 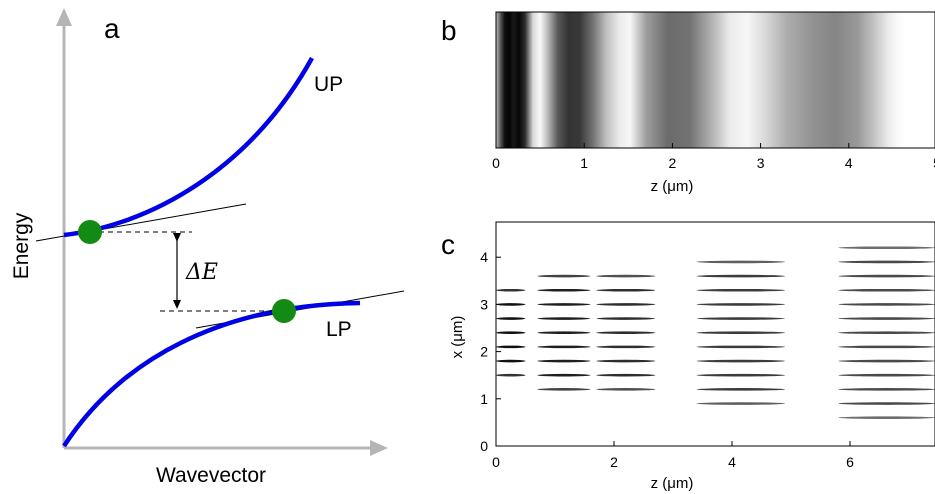 What do you see at coordinates (673, 455) in the screenshot?
I see `panel-c-x-ticks: 02468101214` at bounding box center [673, 455].